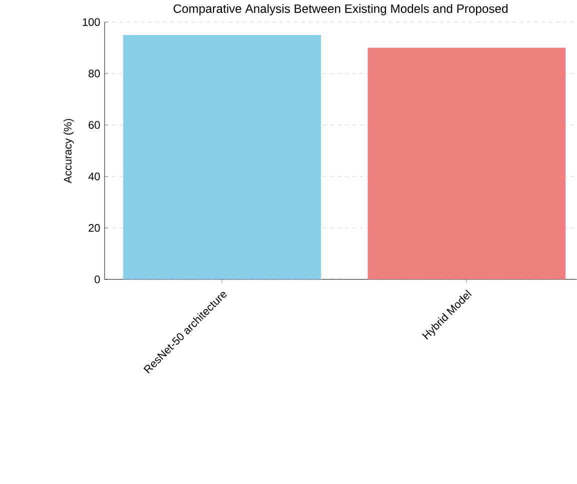 Image resolution: width=577 pixels, height=484 pixels. What do you see at coordinates (94, 176) in the screenshot?
I see `y-tick-label: 40` at bounding box center [94, 176].